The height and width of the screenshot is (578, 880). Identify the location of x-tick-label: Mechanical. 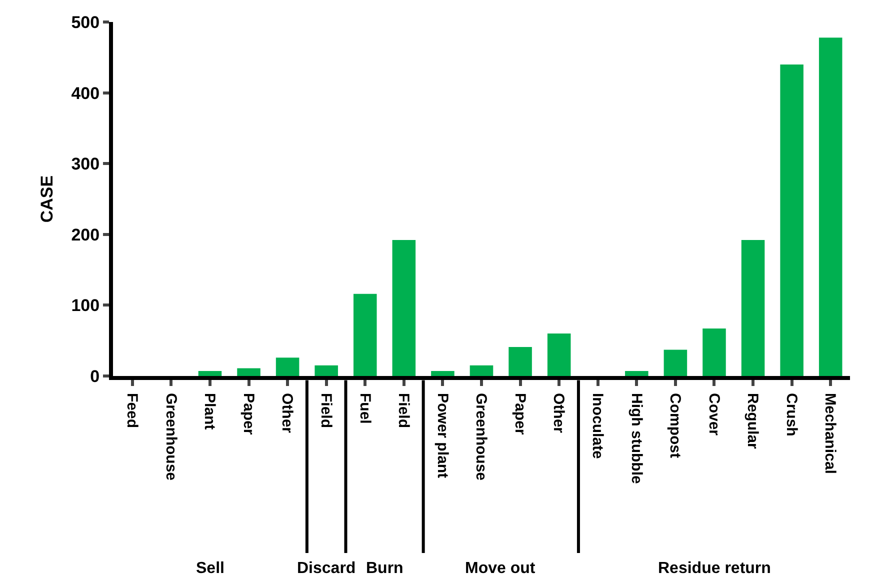
(830, 433).